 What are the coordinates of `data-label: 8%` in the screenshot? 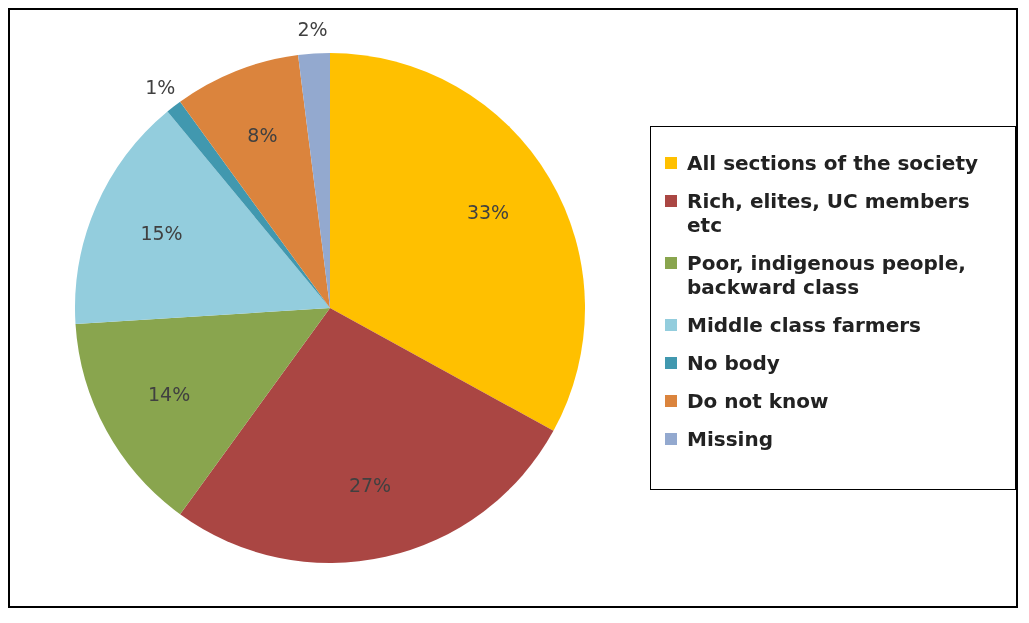 It's located at (262, 135).